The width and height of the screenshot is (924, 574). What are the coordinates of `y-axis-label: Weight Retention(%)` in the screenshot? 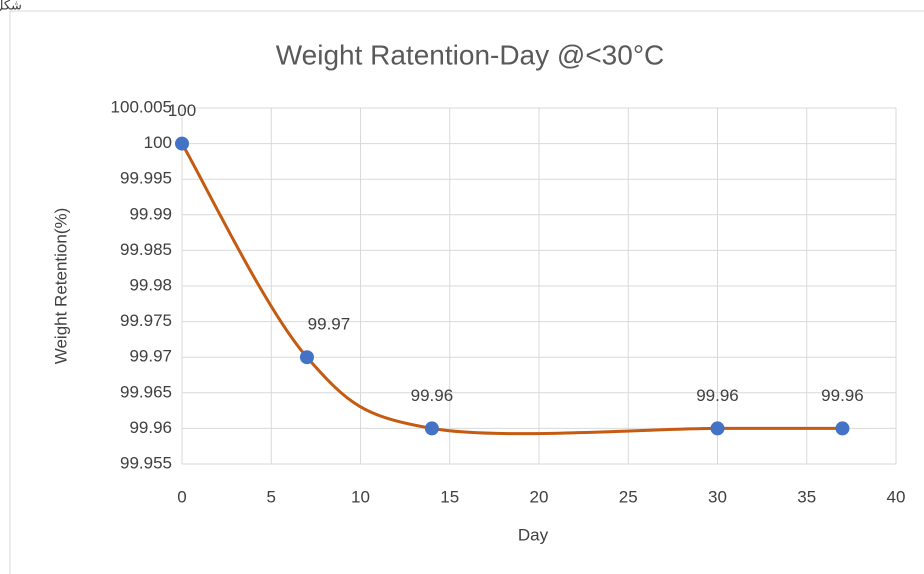 It's located at (60, 286).